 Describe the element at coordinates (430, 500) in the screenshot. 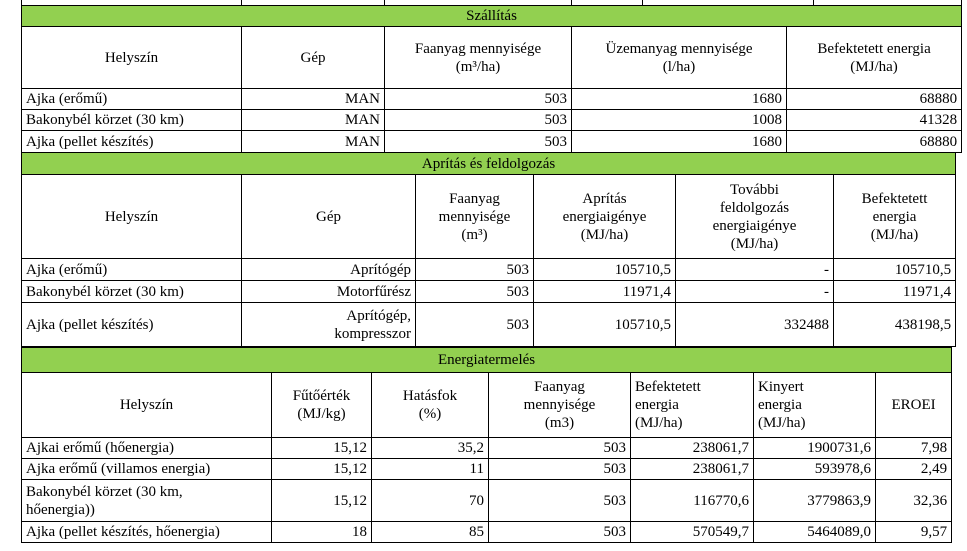

I see `value-cell: 70` at that location.